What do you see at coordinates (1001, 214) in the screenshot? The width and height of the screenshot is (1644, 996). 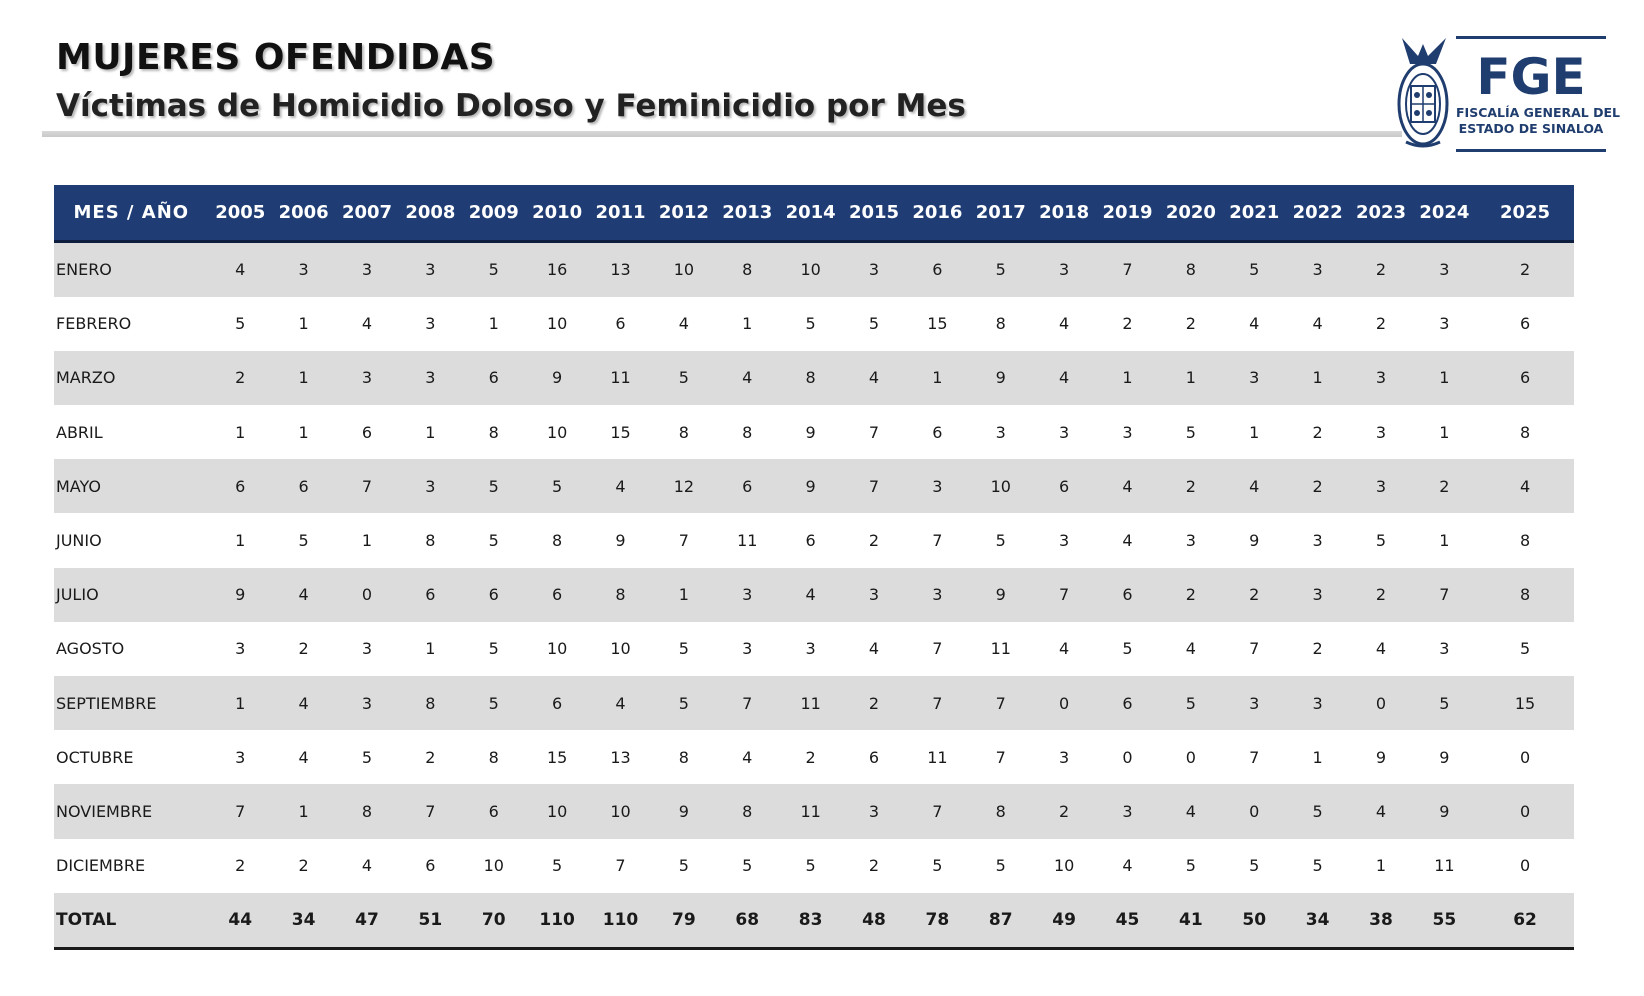 I see `header-year: 2017` at bounding box center [1001, 214].